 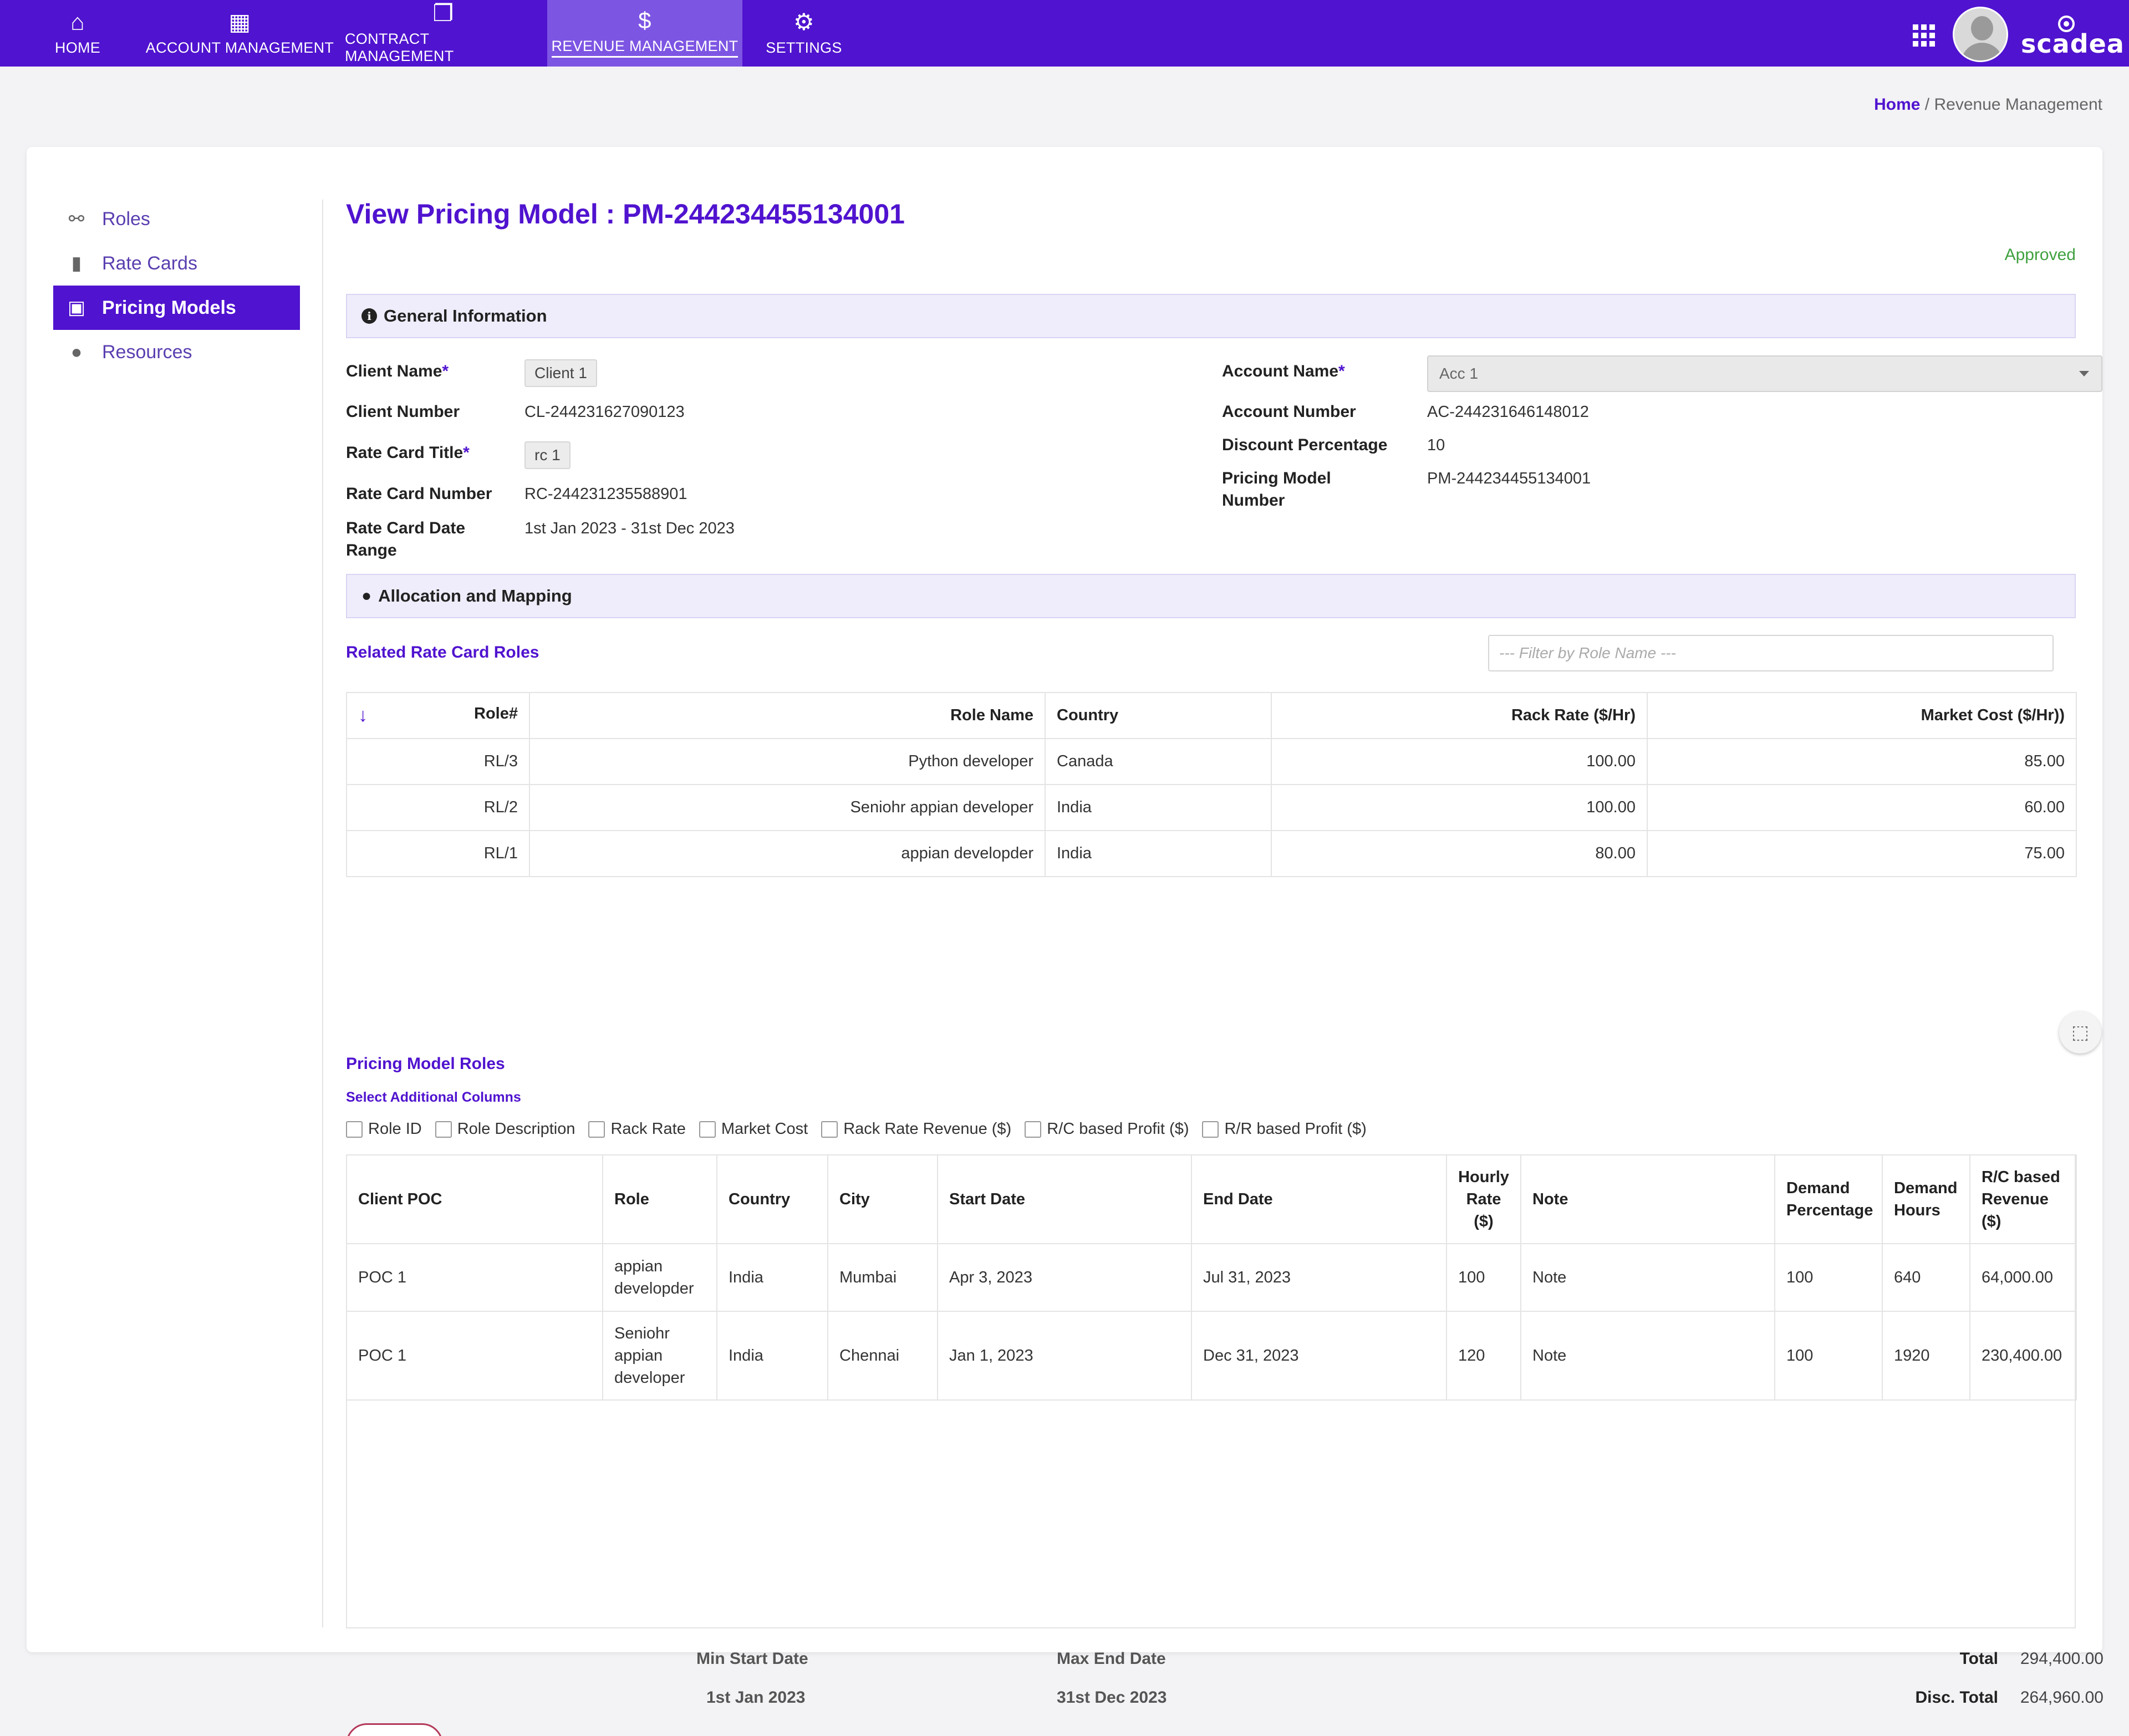 I want to click on demand-hours-cell: 1920, so click(x=1926, y=1356).